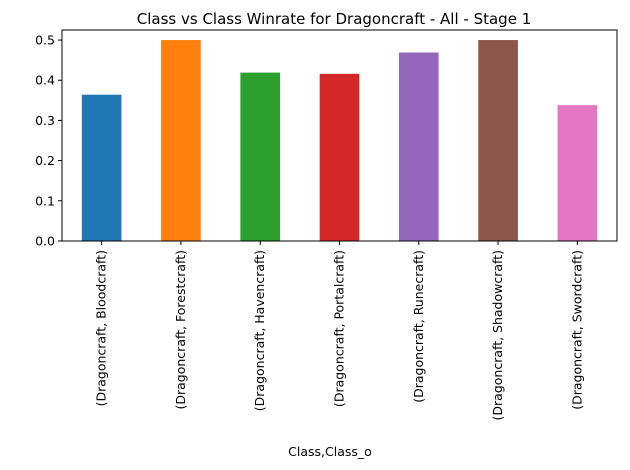 The image size is (630, 470). Describe the element at coordinates (45, 241) in the screenshot. I see `y-tick-label: 0.0` at that location.